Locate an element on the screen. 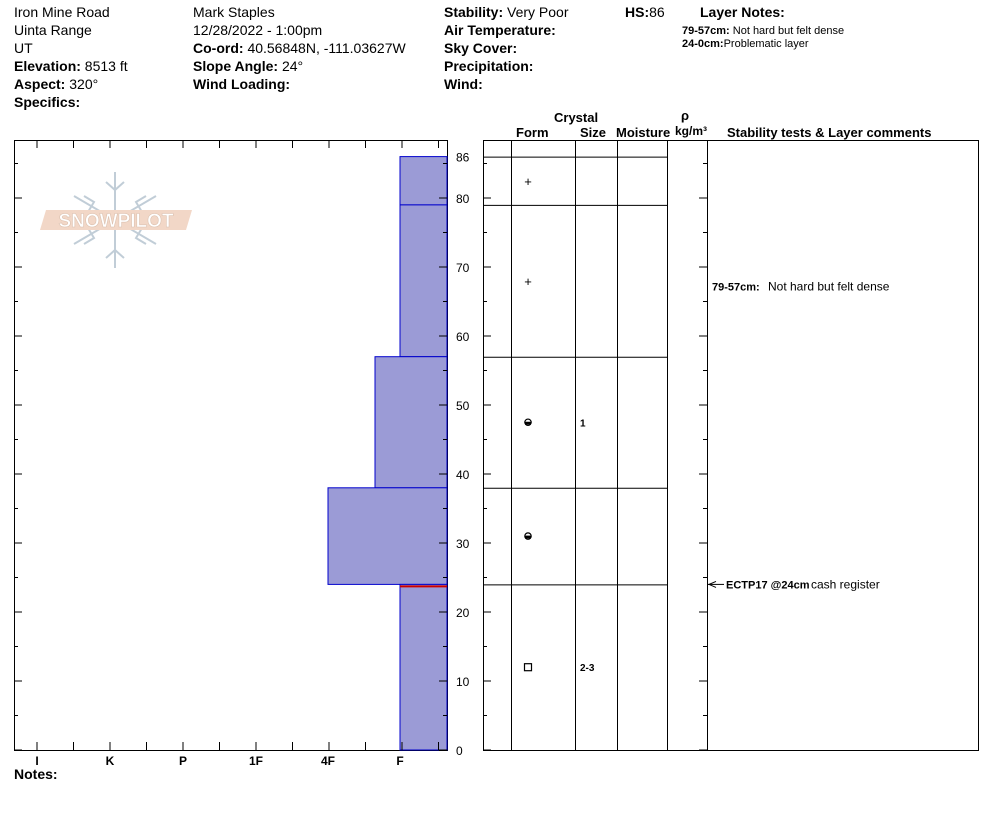  crystal-header: Crystal is located at coordinates (576, 117).